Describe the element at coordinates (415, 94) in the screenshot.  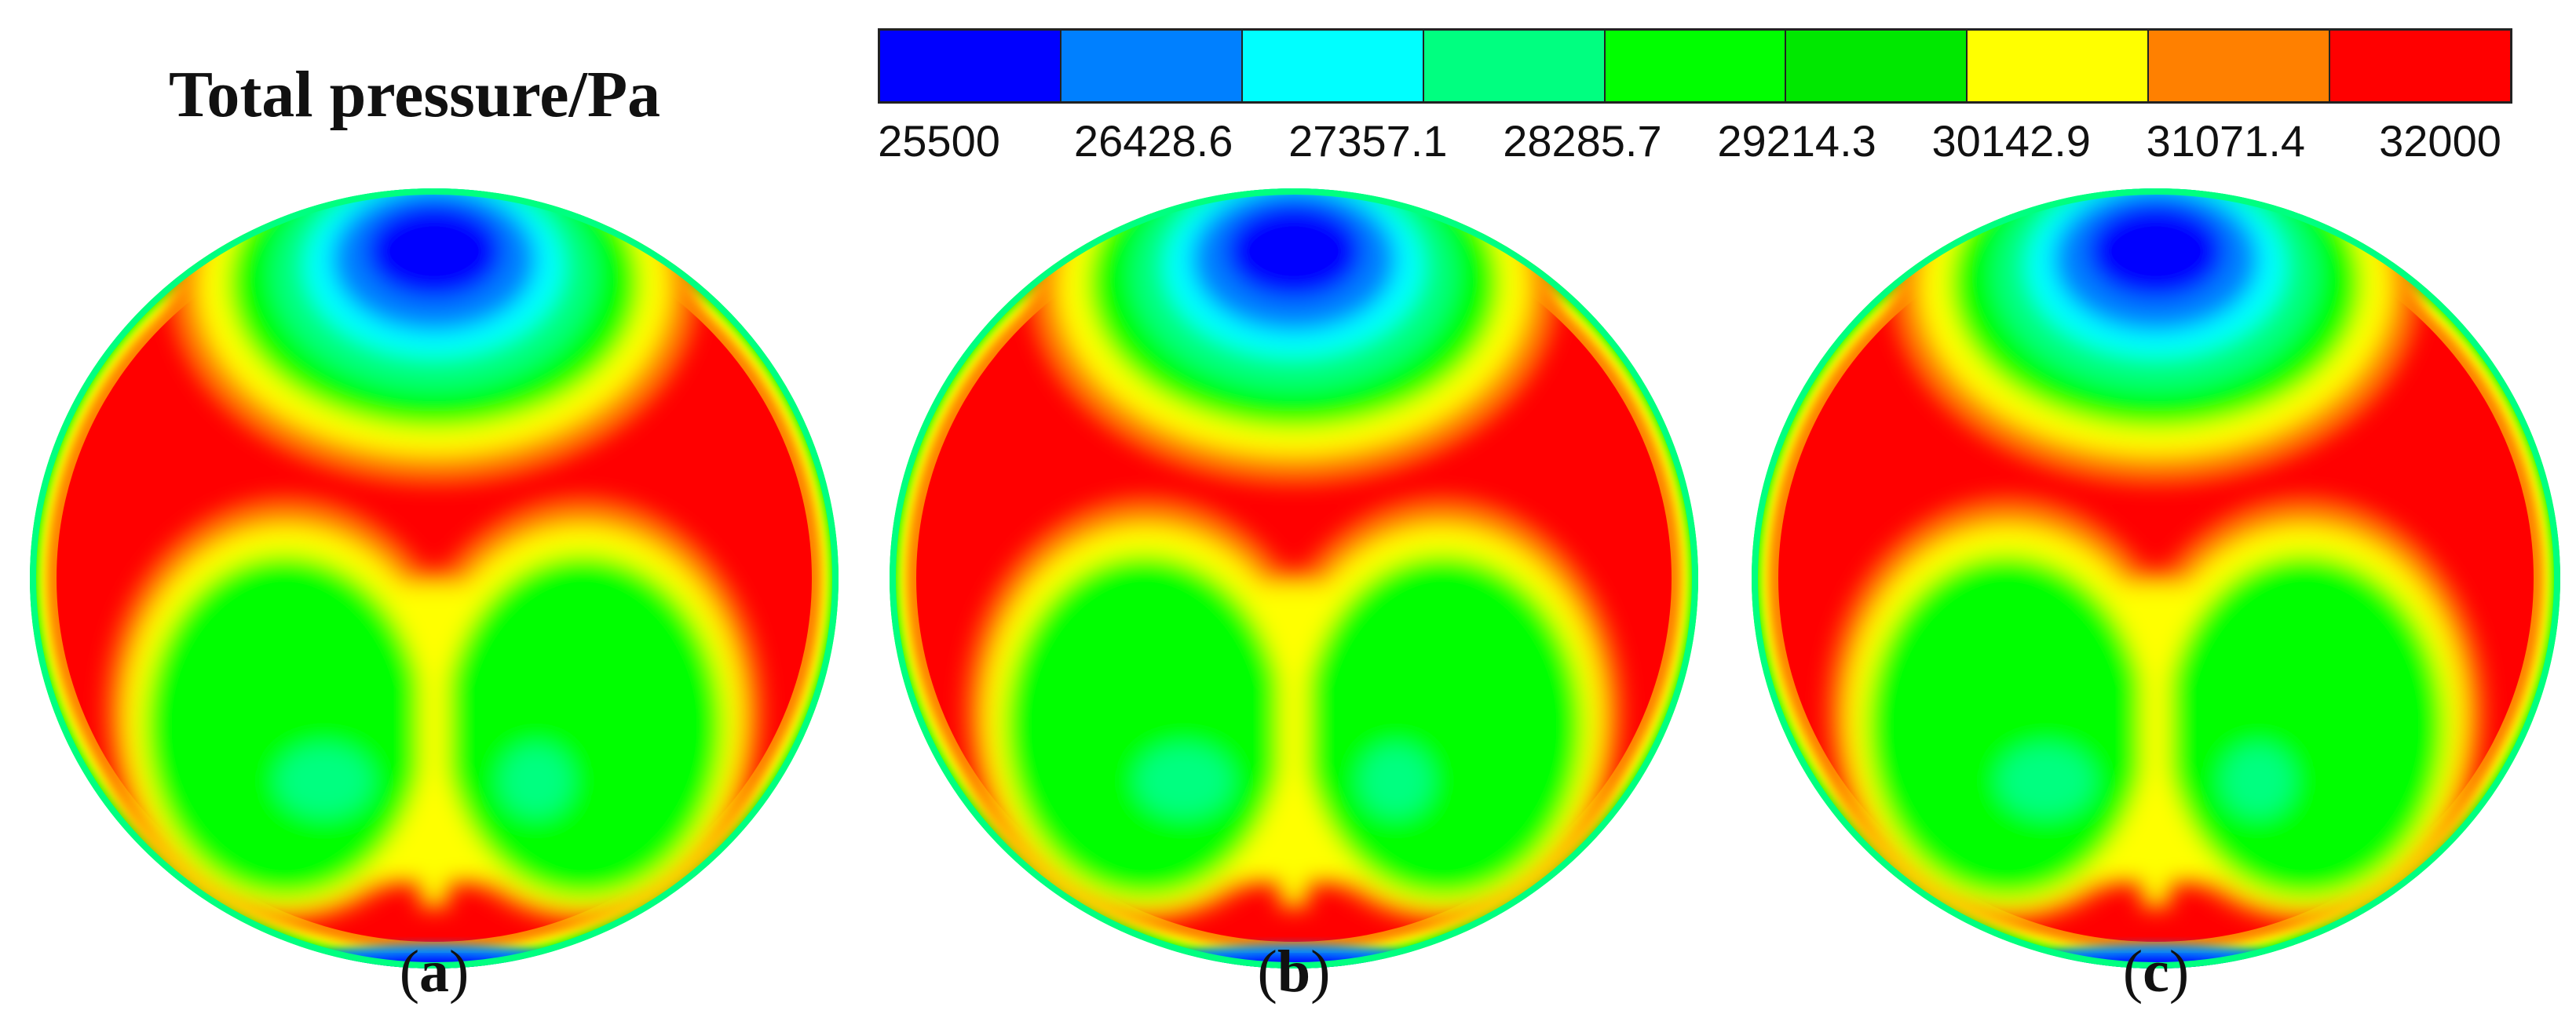
I see `figure-title: Total pressure/Pa` at that location.